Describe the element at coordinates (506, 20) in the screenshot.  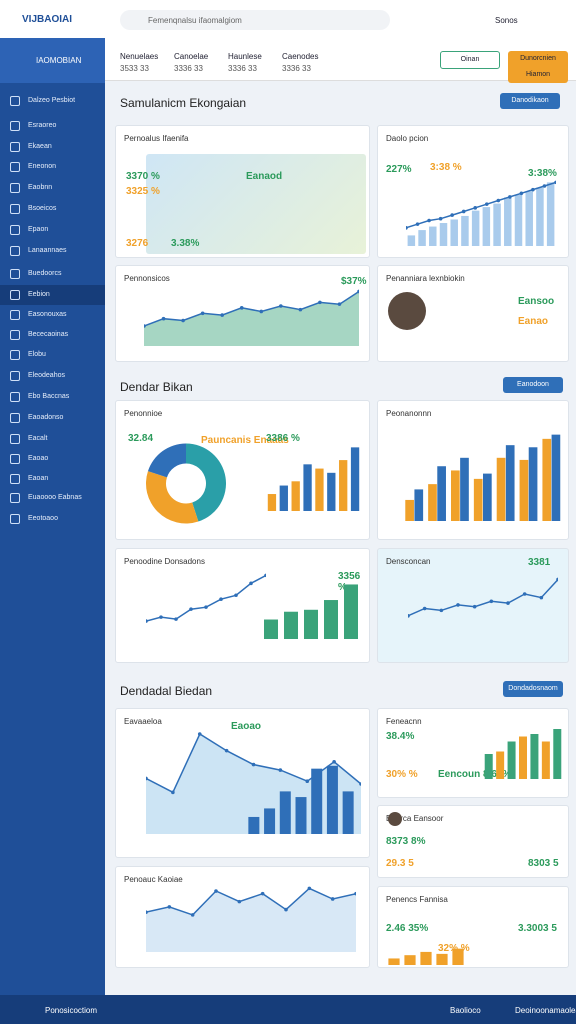
I see `user-name: Sonos` at that location.